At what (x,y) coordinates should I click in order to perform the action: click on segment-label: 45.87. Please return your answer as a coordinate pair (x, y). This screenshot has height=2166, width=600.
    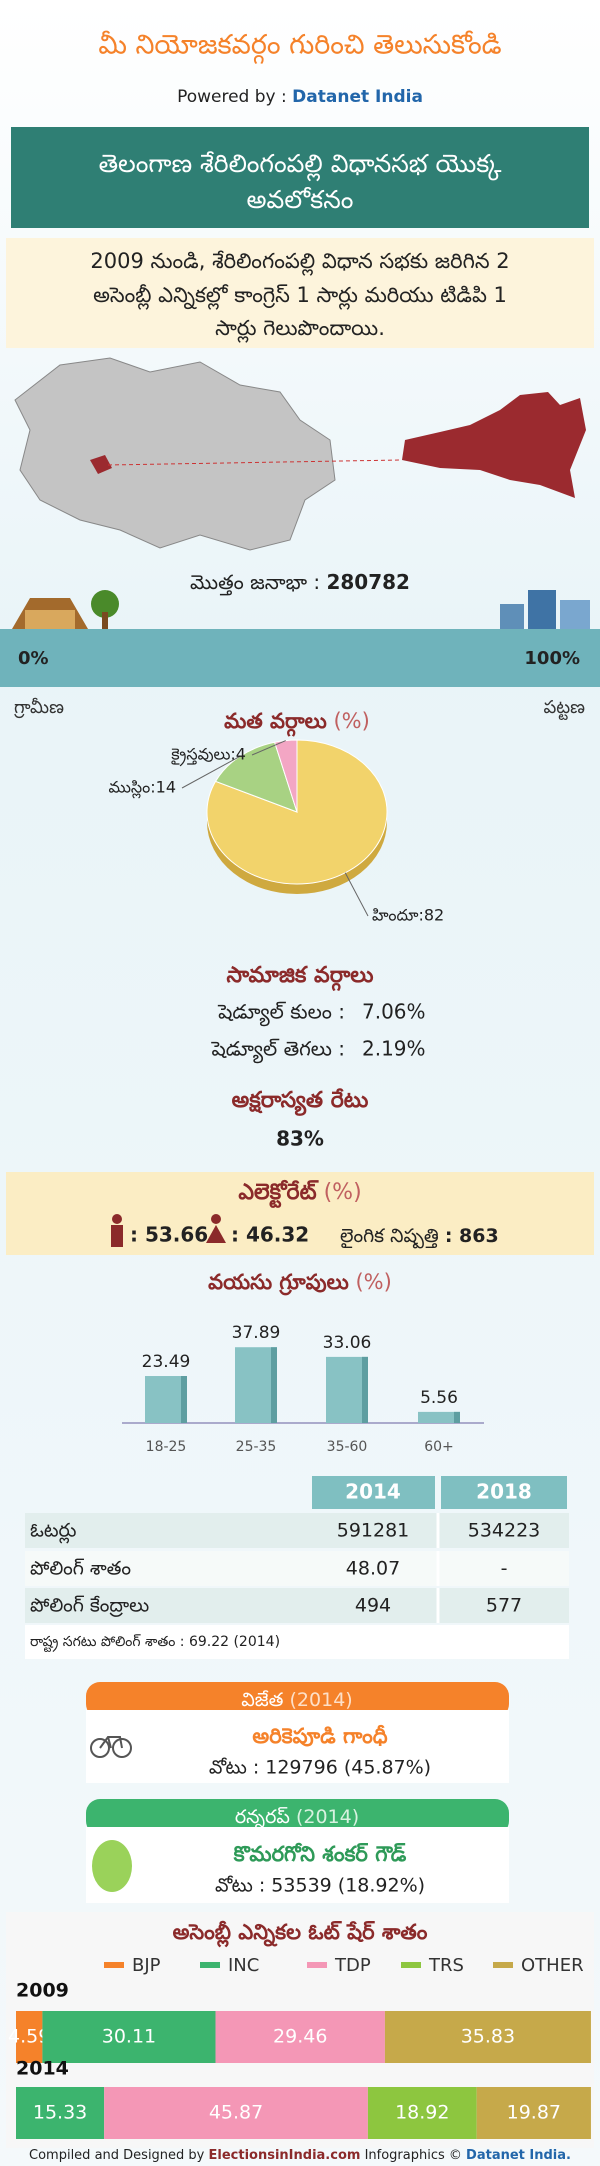
    Looking at the image, I should click on (236, 2113).